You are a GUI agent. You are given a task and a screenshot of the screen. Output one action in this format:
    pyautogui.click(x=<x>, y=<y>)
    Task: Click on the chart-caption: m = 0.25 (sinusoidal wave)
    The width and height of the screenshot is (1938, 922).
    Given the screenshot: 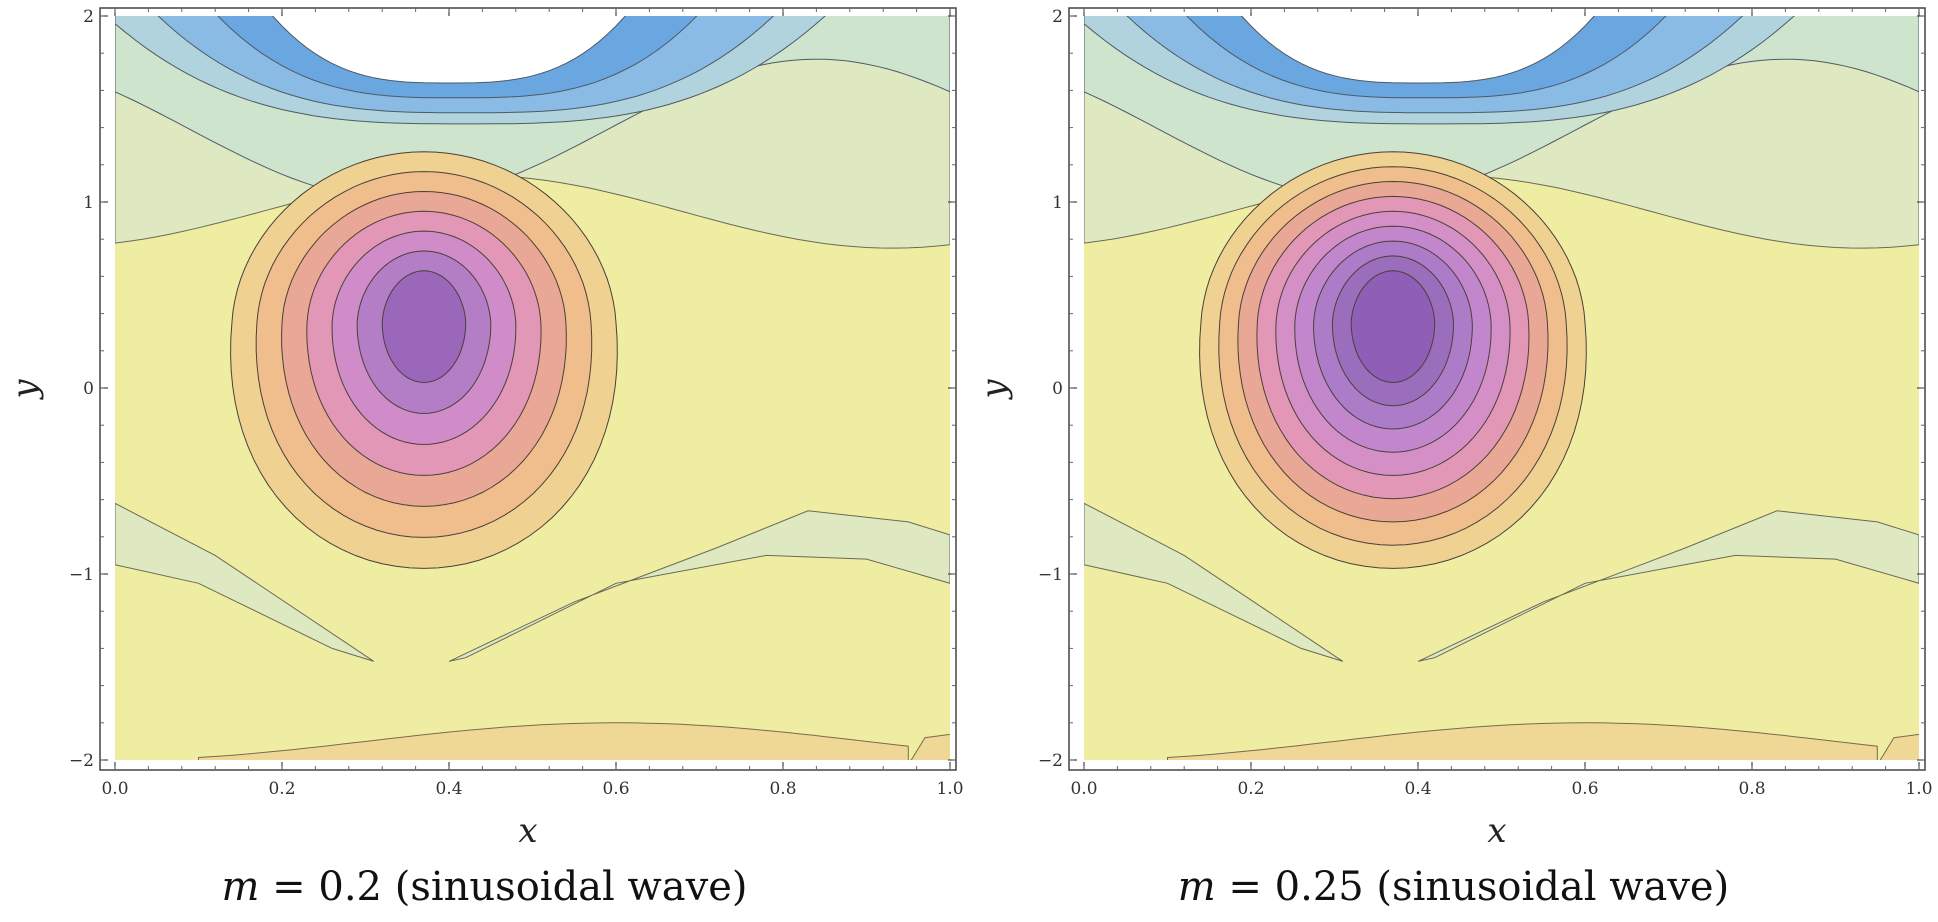 What is the action you would take?
    pyautogui.click(x=1453, y=887)
    